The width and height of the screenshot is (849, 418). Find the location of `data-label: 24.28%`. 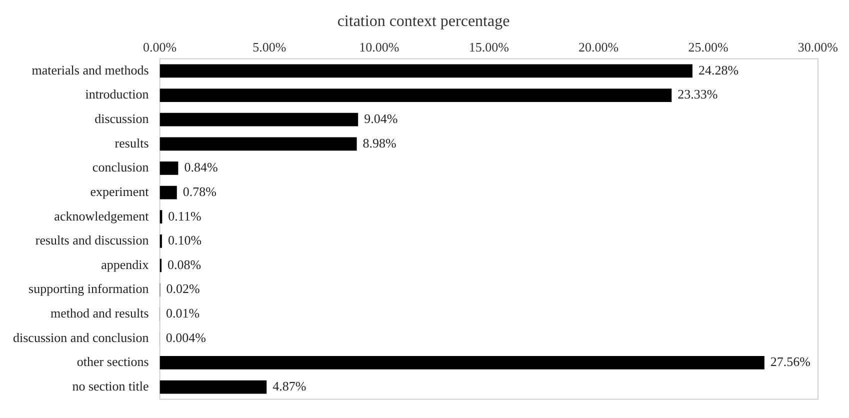

data-label: 24.28% is located at coordinates (718, 70).